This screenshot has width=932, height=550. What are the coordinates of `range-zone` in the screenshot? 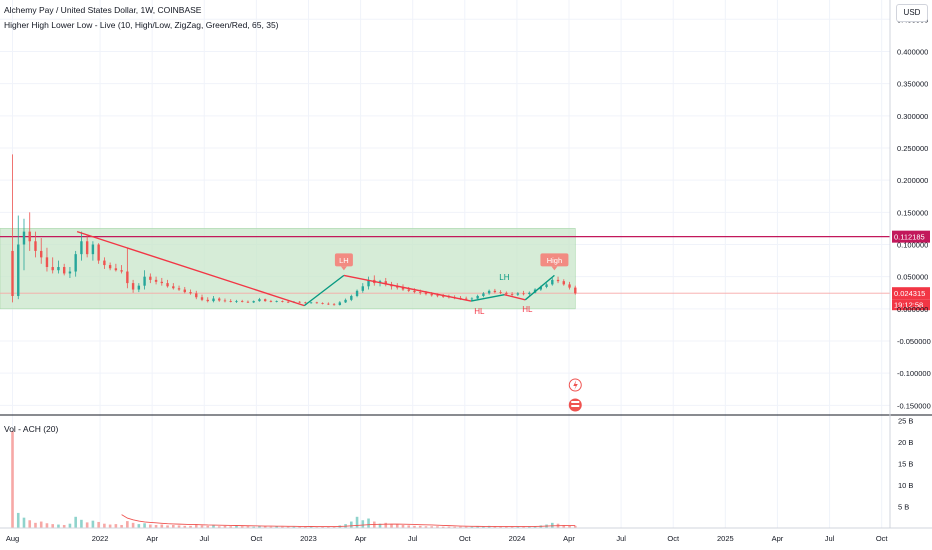 It's located at (288, 269).